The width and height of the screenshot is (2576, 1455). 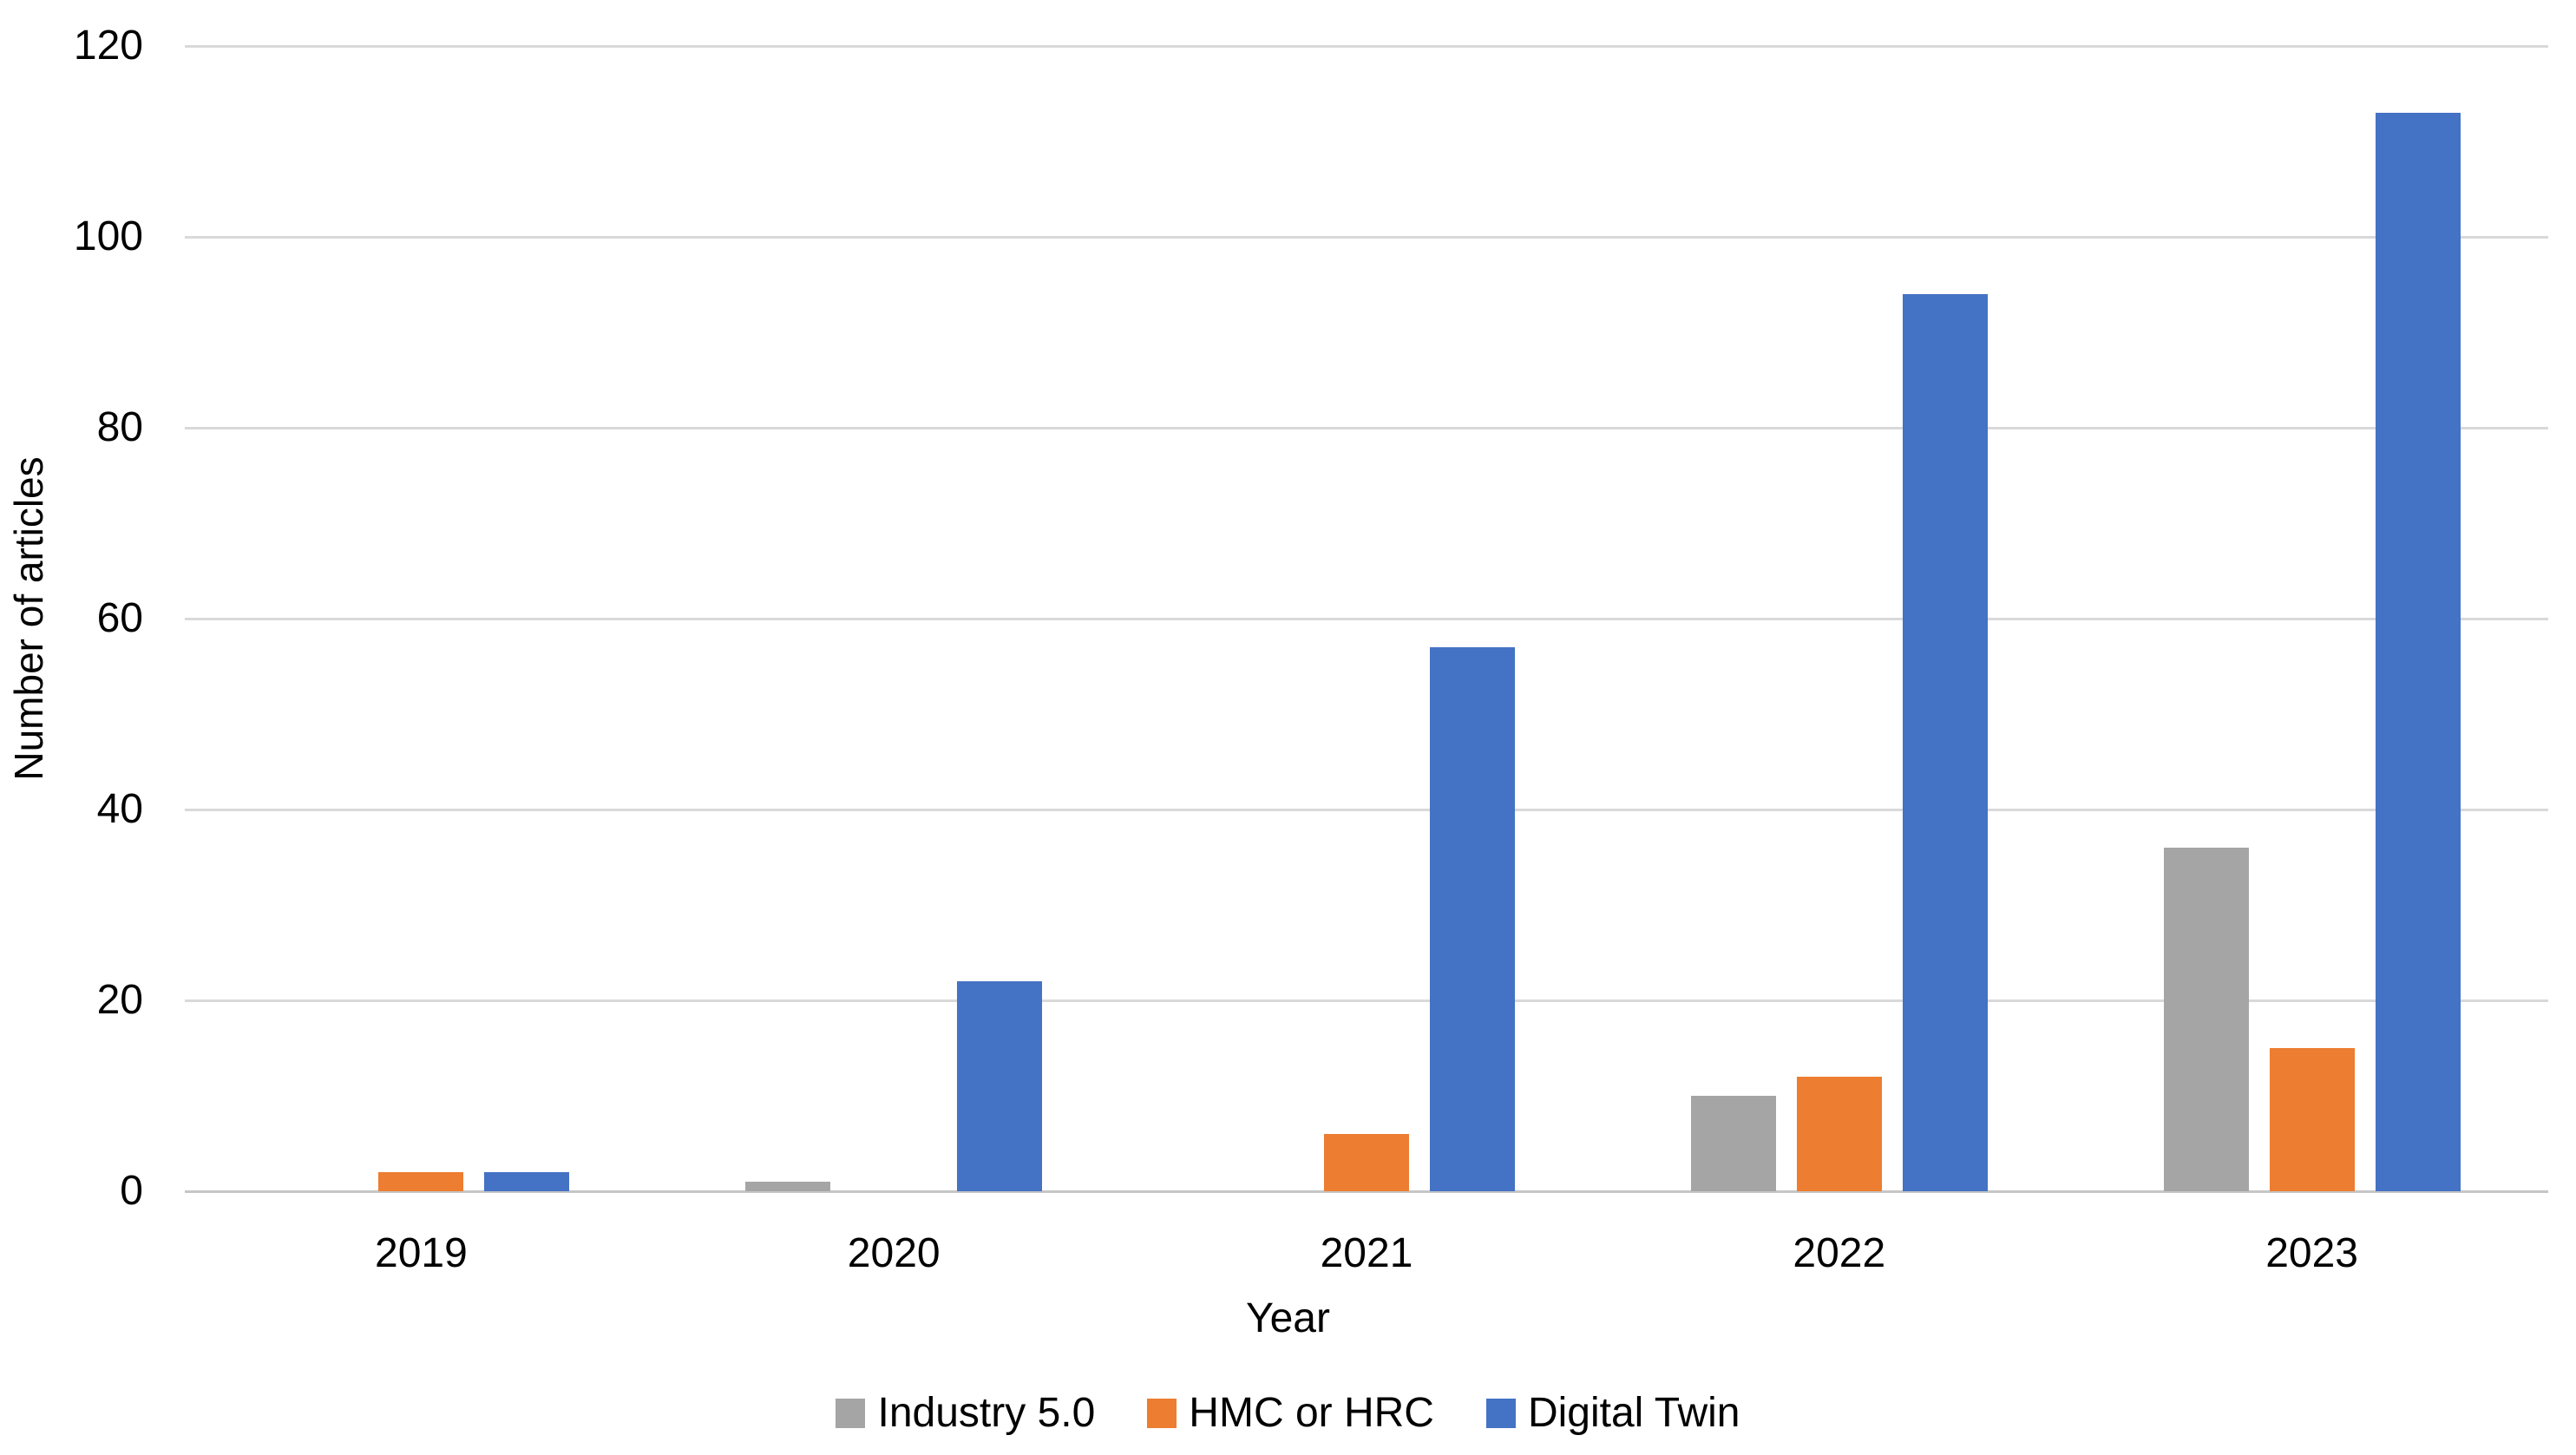 What do you see at coordinates (119, 427) in the screenshot?
I see `y-tick-label-80: 80` at bounding box center [119, 427].